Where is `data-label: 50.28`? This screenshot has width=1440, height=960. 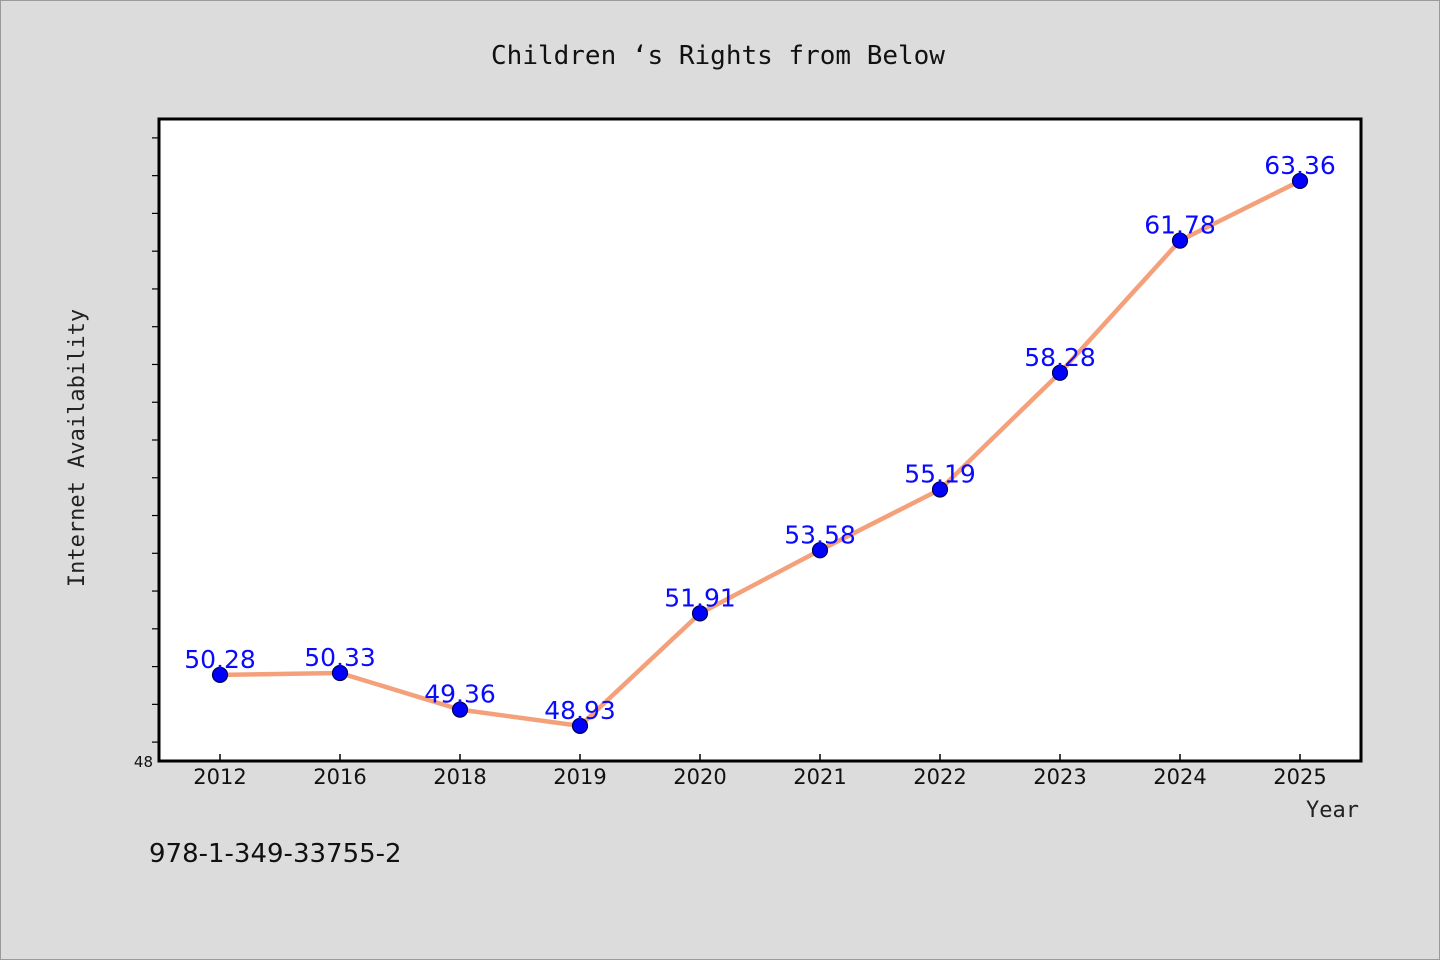
data-label: 50.28 is located at coordinates (220, 659).